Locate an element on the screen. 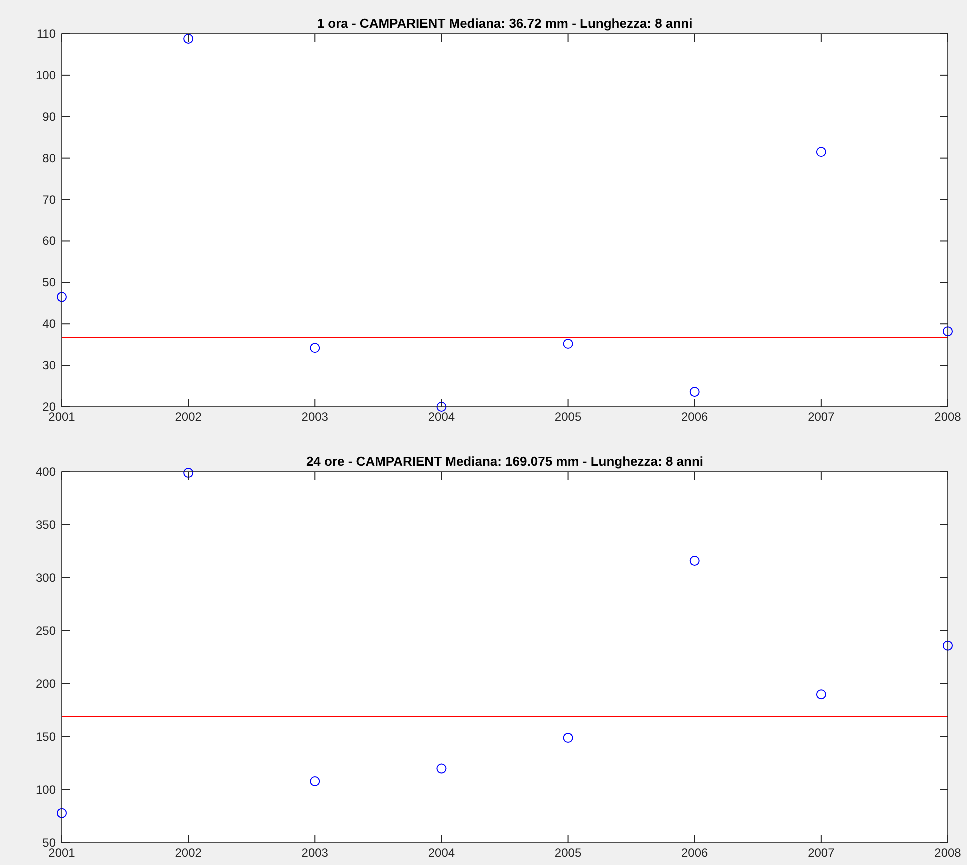  y-tick-label: 250 is located at coordinates (46, 631).